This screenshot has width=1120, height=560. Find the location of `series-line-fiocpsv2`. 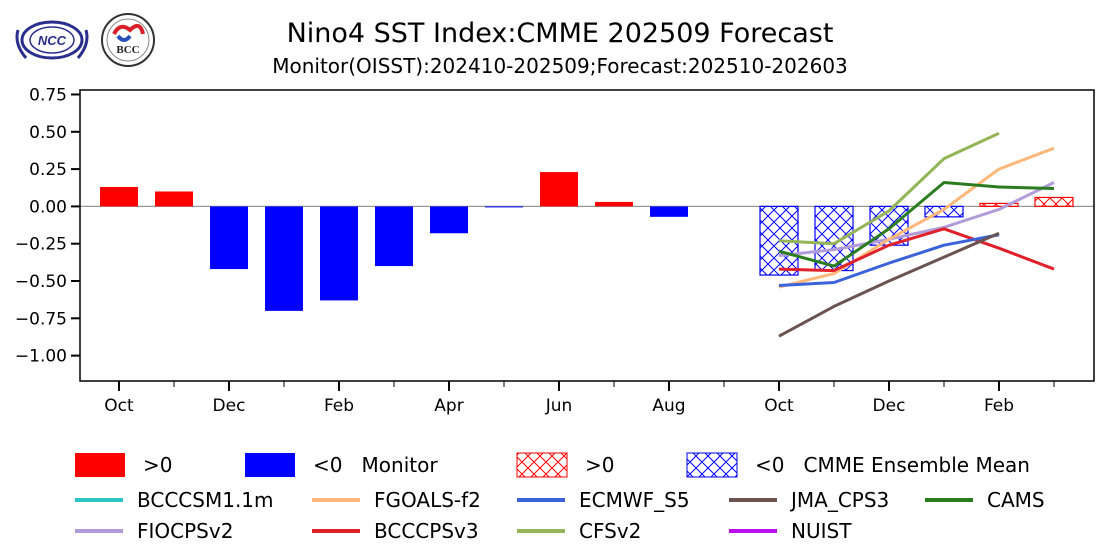

series-line-fiocpsv2 is located at coordinates (916, 219).